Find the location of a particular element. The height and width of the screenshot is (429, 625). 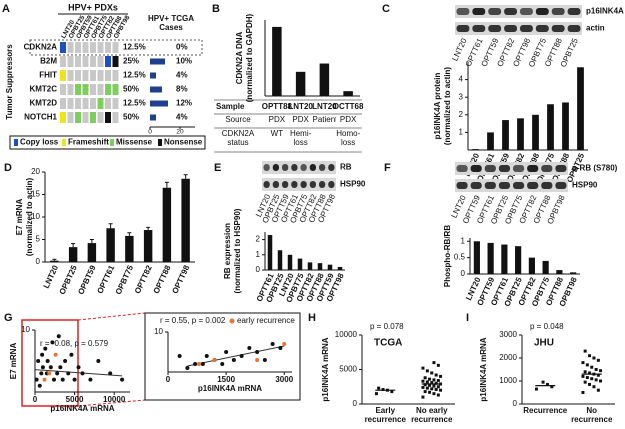

x-tick-label: No early recurrence is located at coordinates (432, 415).